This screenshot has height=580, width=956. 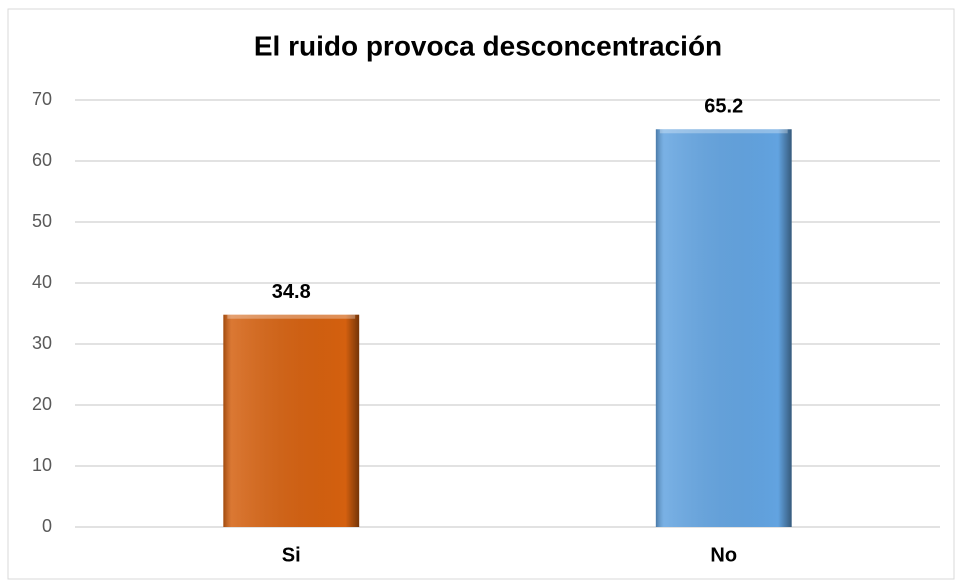 What do you see at coordinates (42, 99) in the screenshot?
I see `y-tick-label: 70` at bounding box center [42, 99].